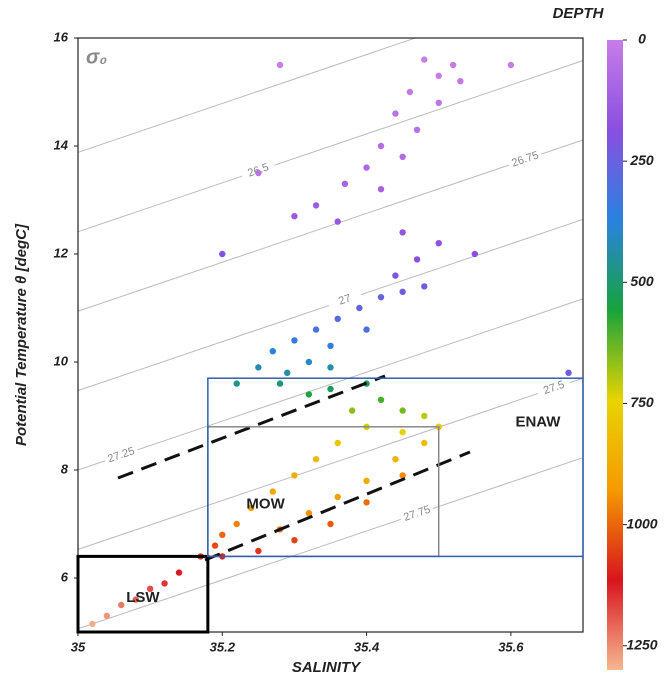 The image size is (667, 682). What do you see at coordinates (327, 667) in the screenshot?
I see `x-axis-label: SALINITY` at bounding box center [327, 667].